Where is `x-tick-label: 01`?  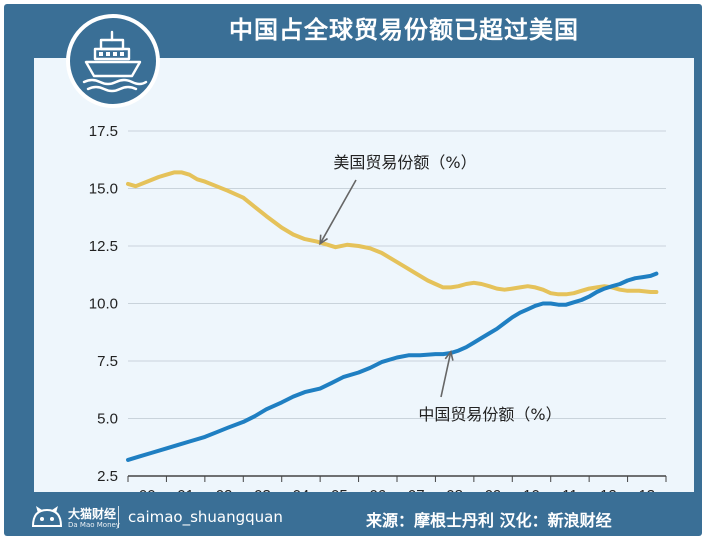 x-tick-label: 01 is located at coordinates (185, 489).